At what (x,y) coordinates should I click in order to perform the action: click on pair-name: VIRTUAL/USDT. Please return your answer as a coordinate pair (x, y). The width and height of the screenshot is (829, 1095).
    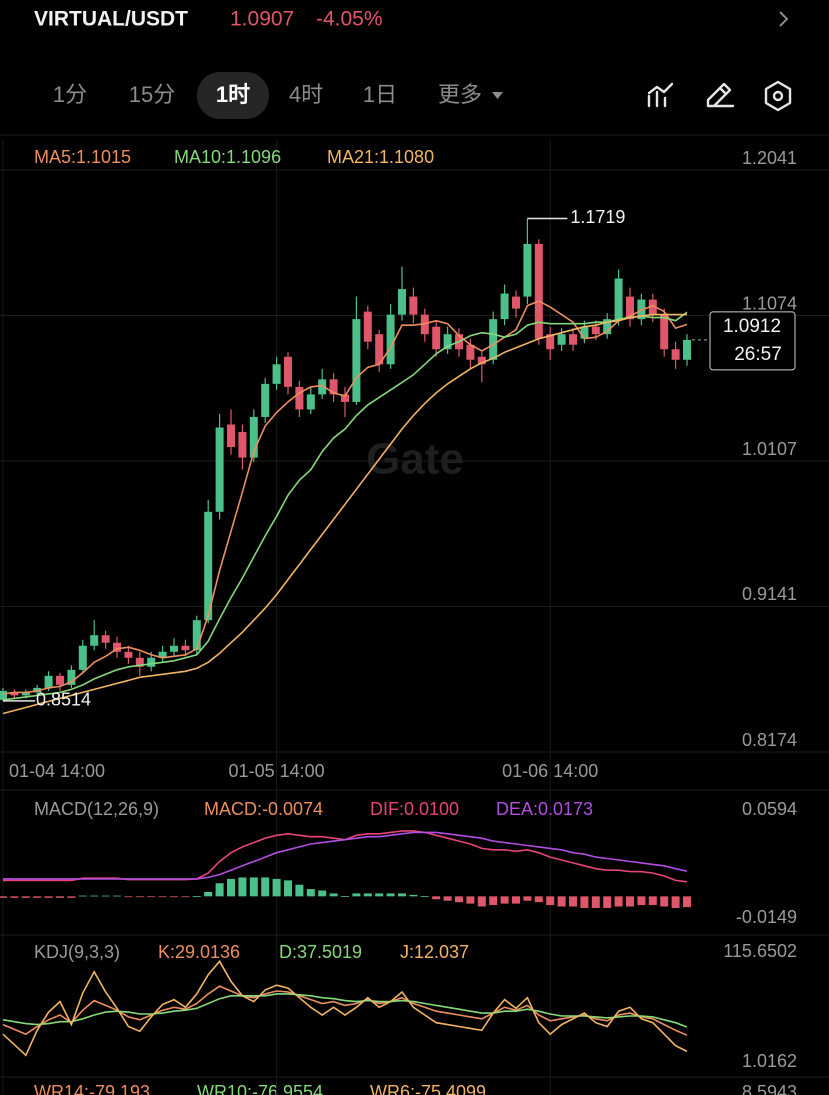
    Looking at the image, I should click on (111, 19).